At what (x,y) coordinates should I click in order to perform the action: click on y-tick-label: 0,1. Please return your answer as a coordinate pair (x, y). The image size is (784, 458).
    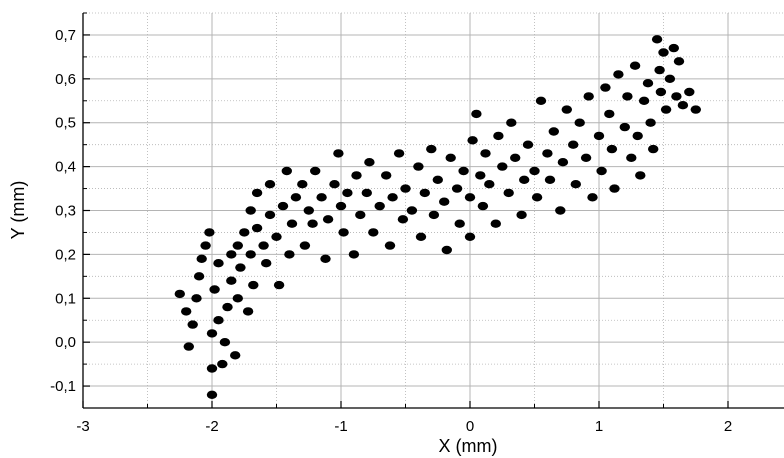
    Looking at the image, I should click on (65, 298).